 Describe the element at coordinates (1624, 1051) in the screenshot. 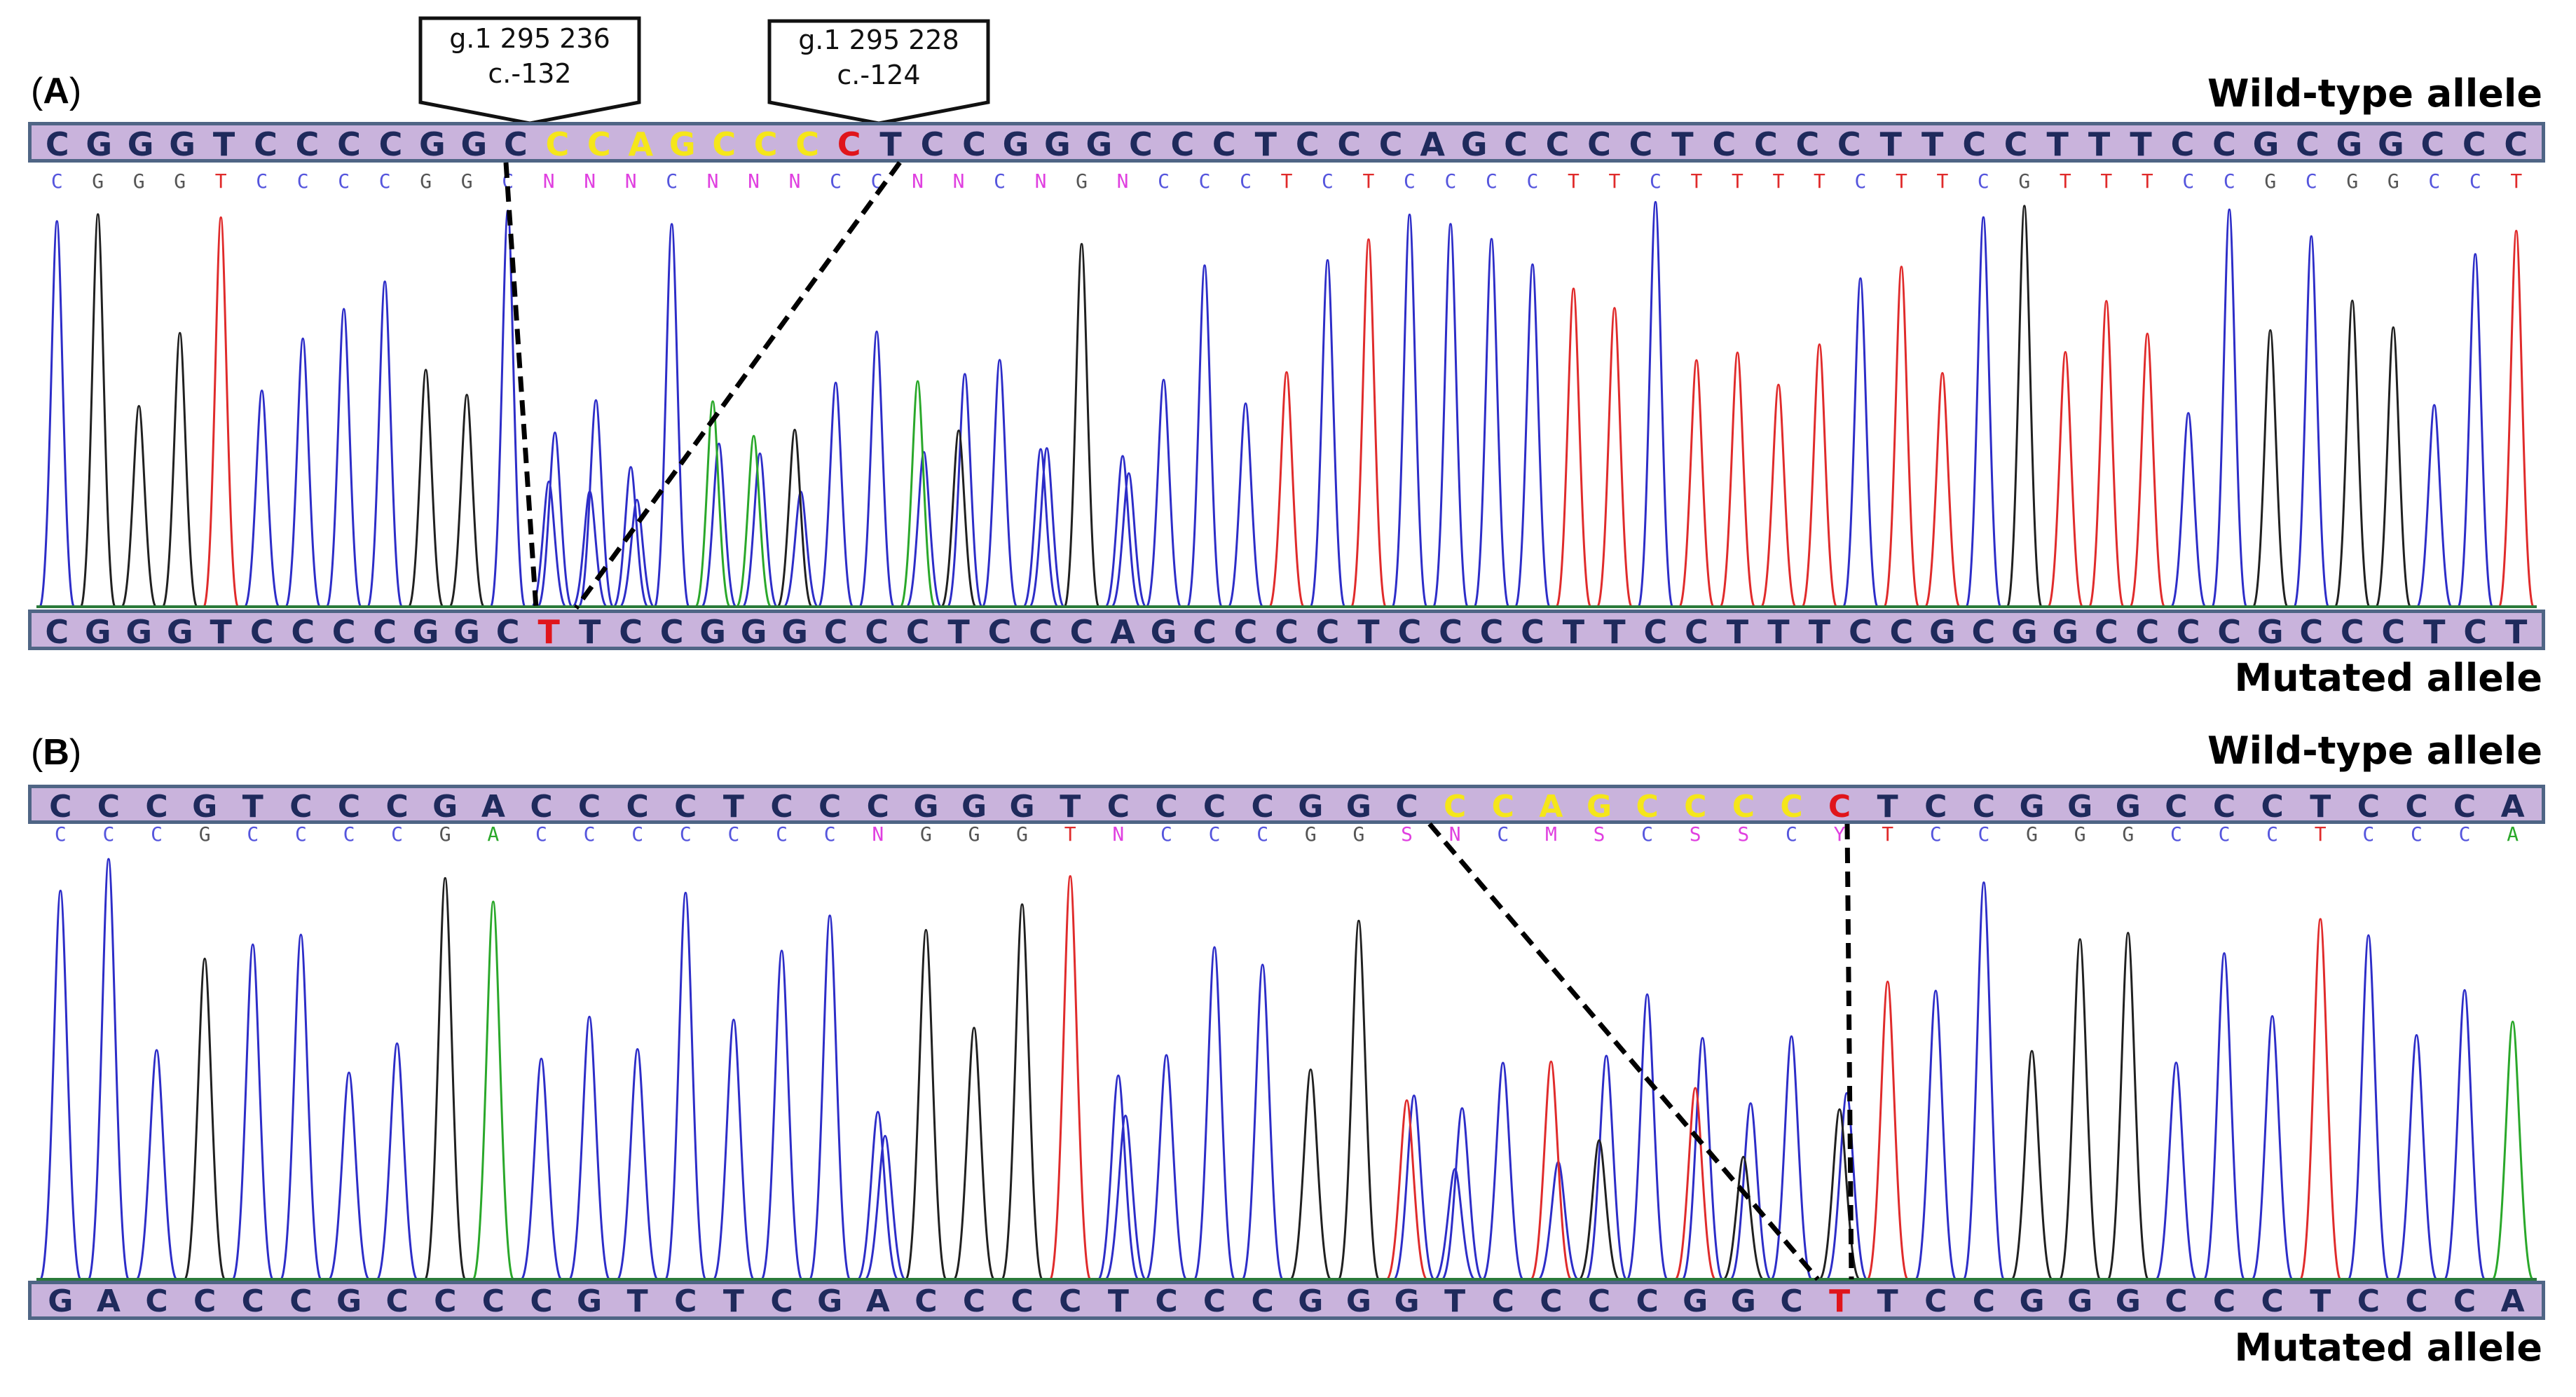

I see `deletion-boundary-left-line-b` at that location.